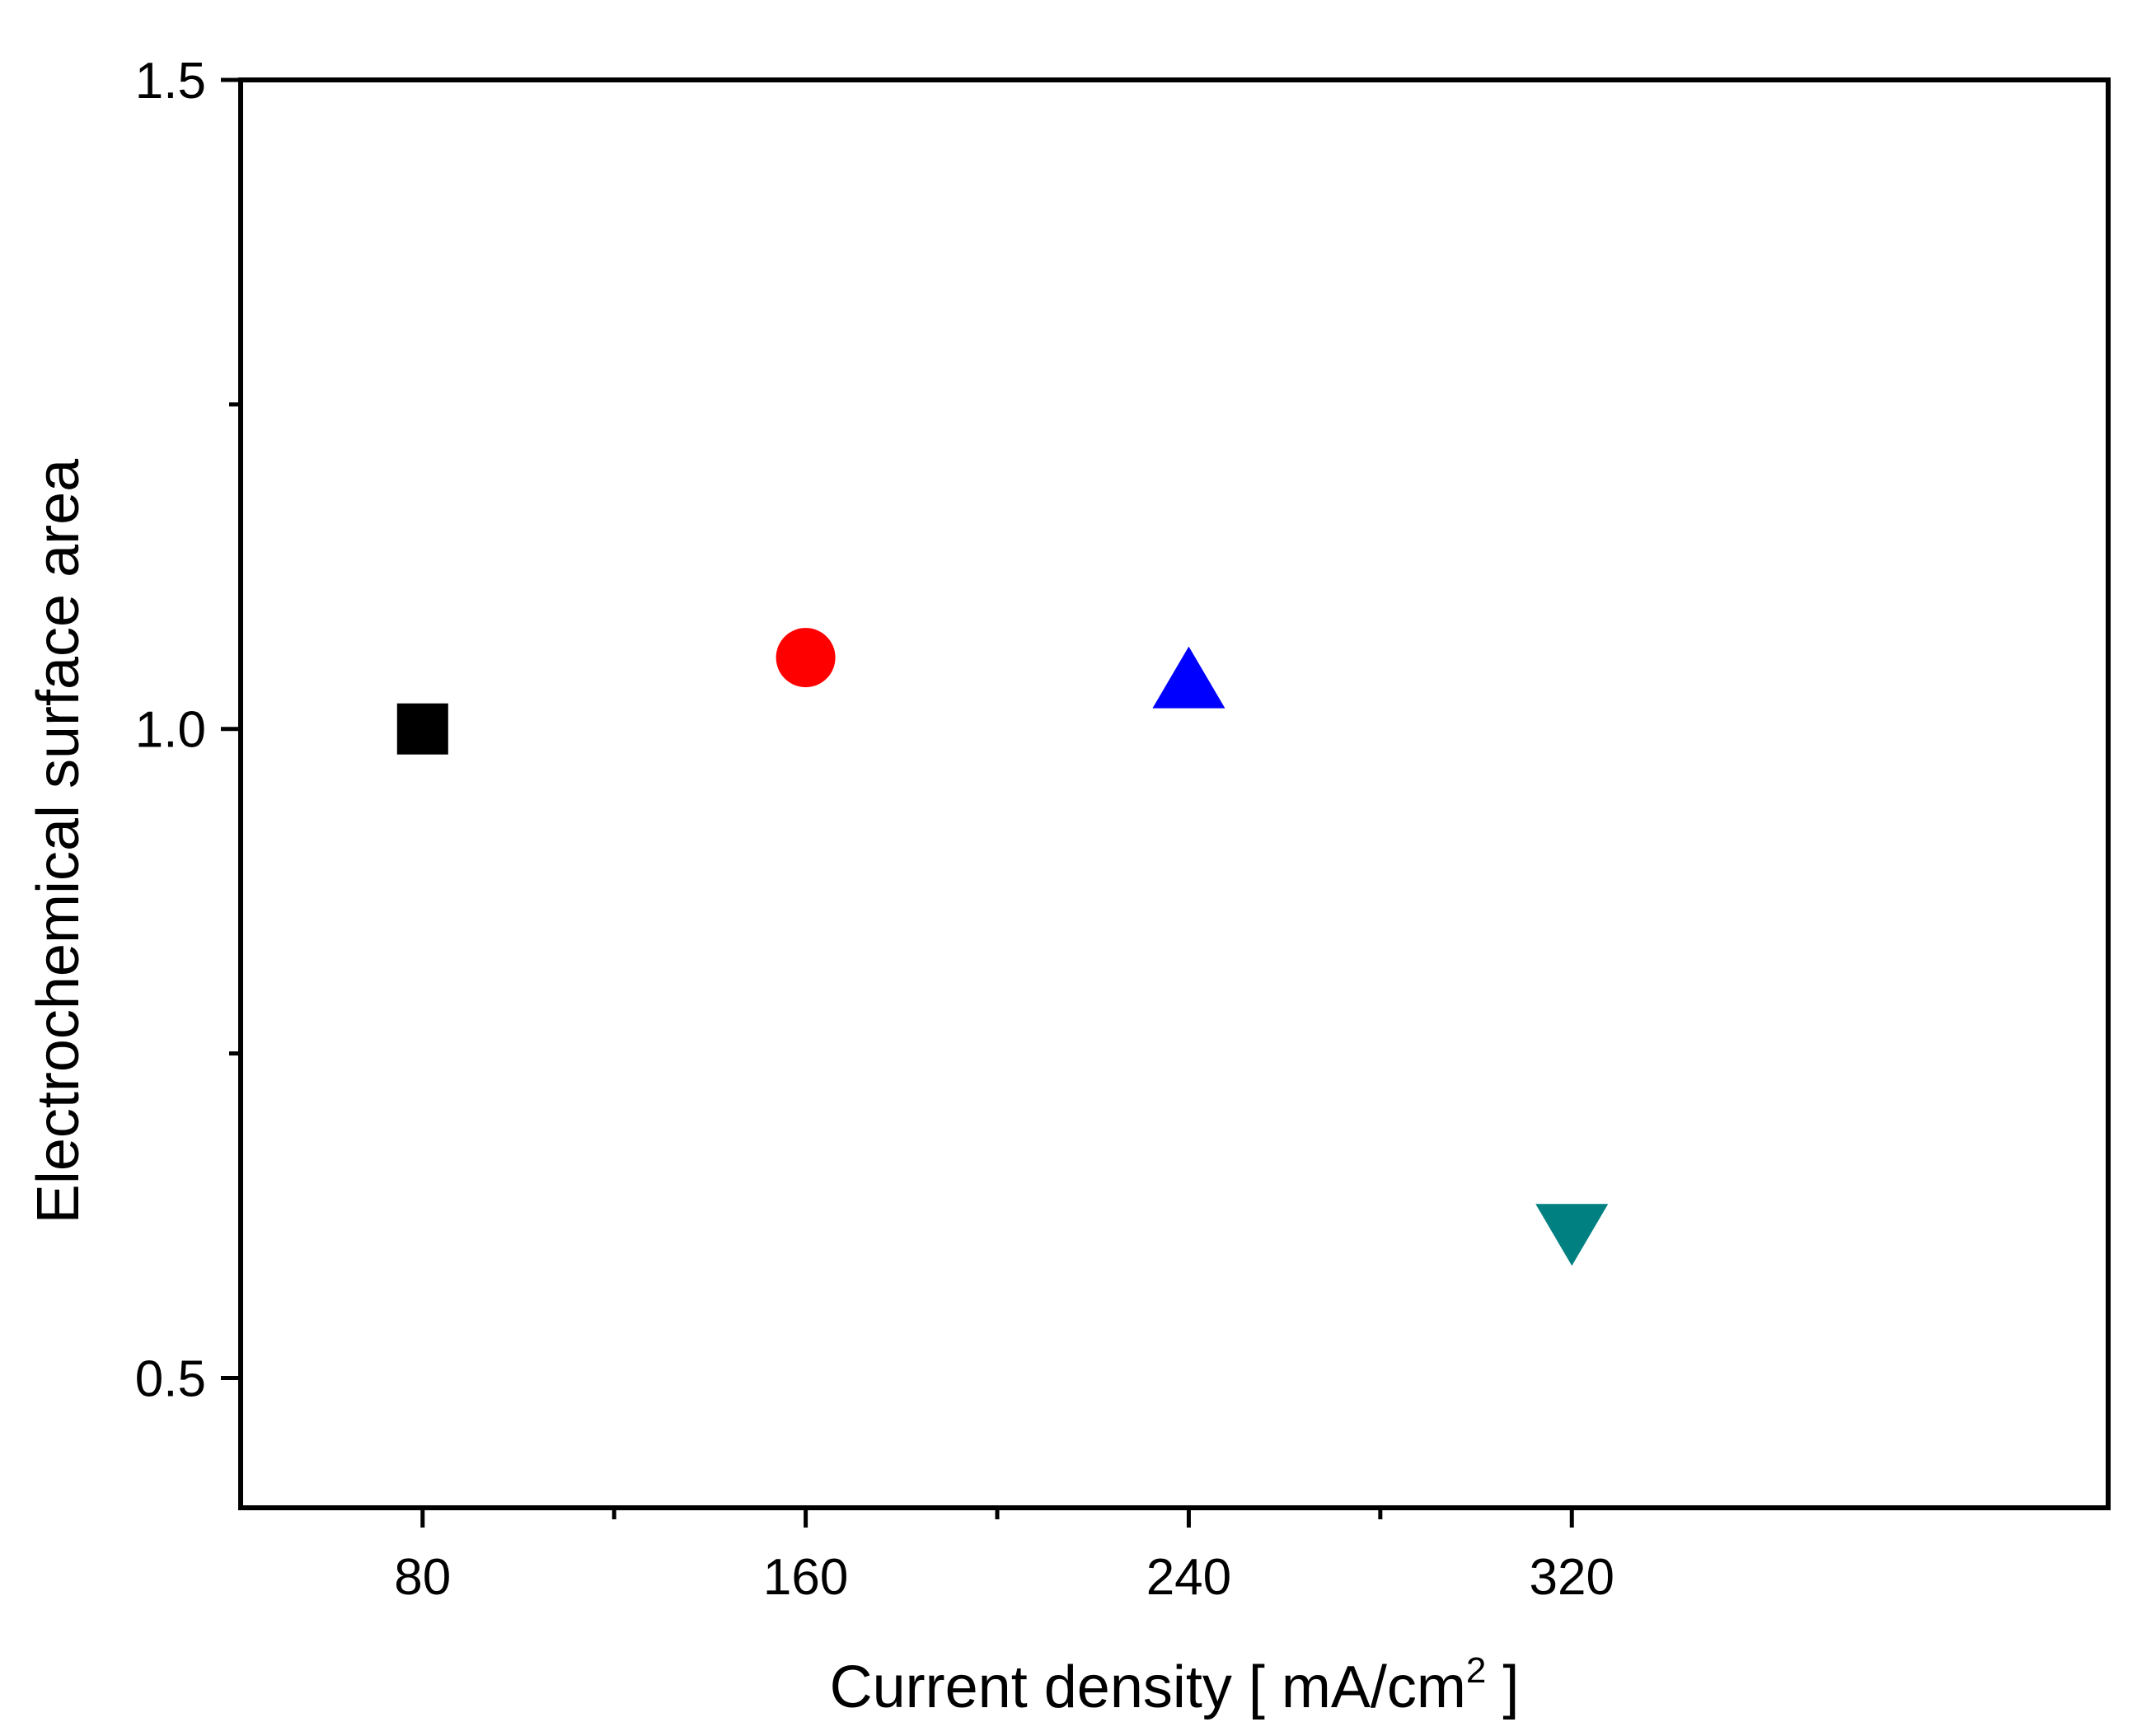 This screenshot has width=2137, height=1736. What do you see at coordinates (806, 658) in the screenshot?
I see `circle-marker` at bounding box center [806, 658].